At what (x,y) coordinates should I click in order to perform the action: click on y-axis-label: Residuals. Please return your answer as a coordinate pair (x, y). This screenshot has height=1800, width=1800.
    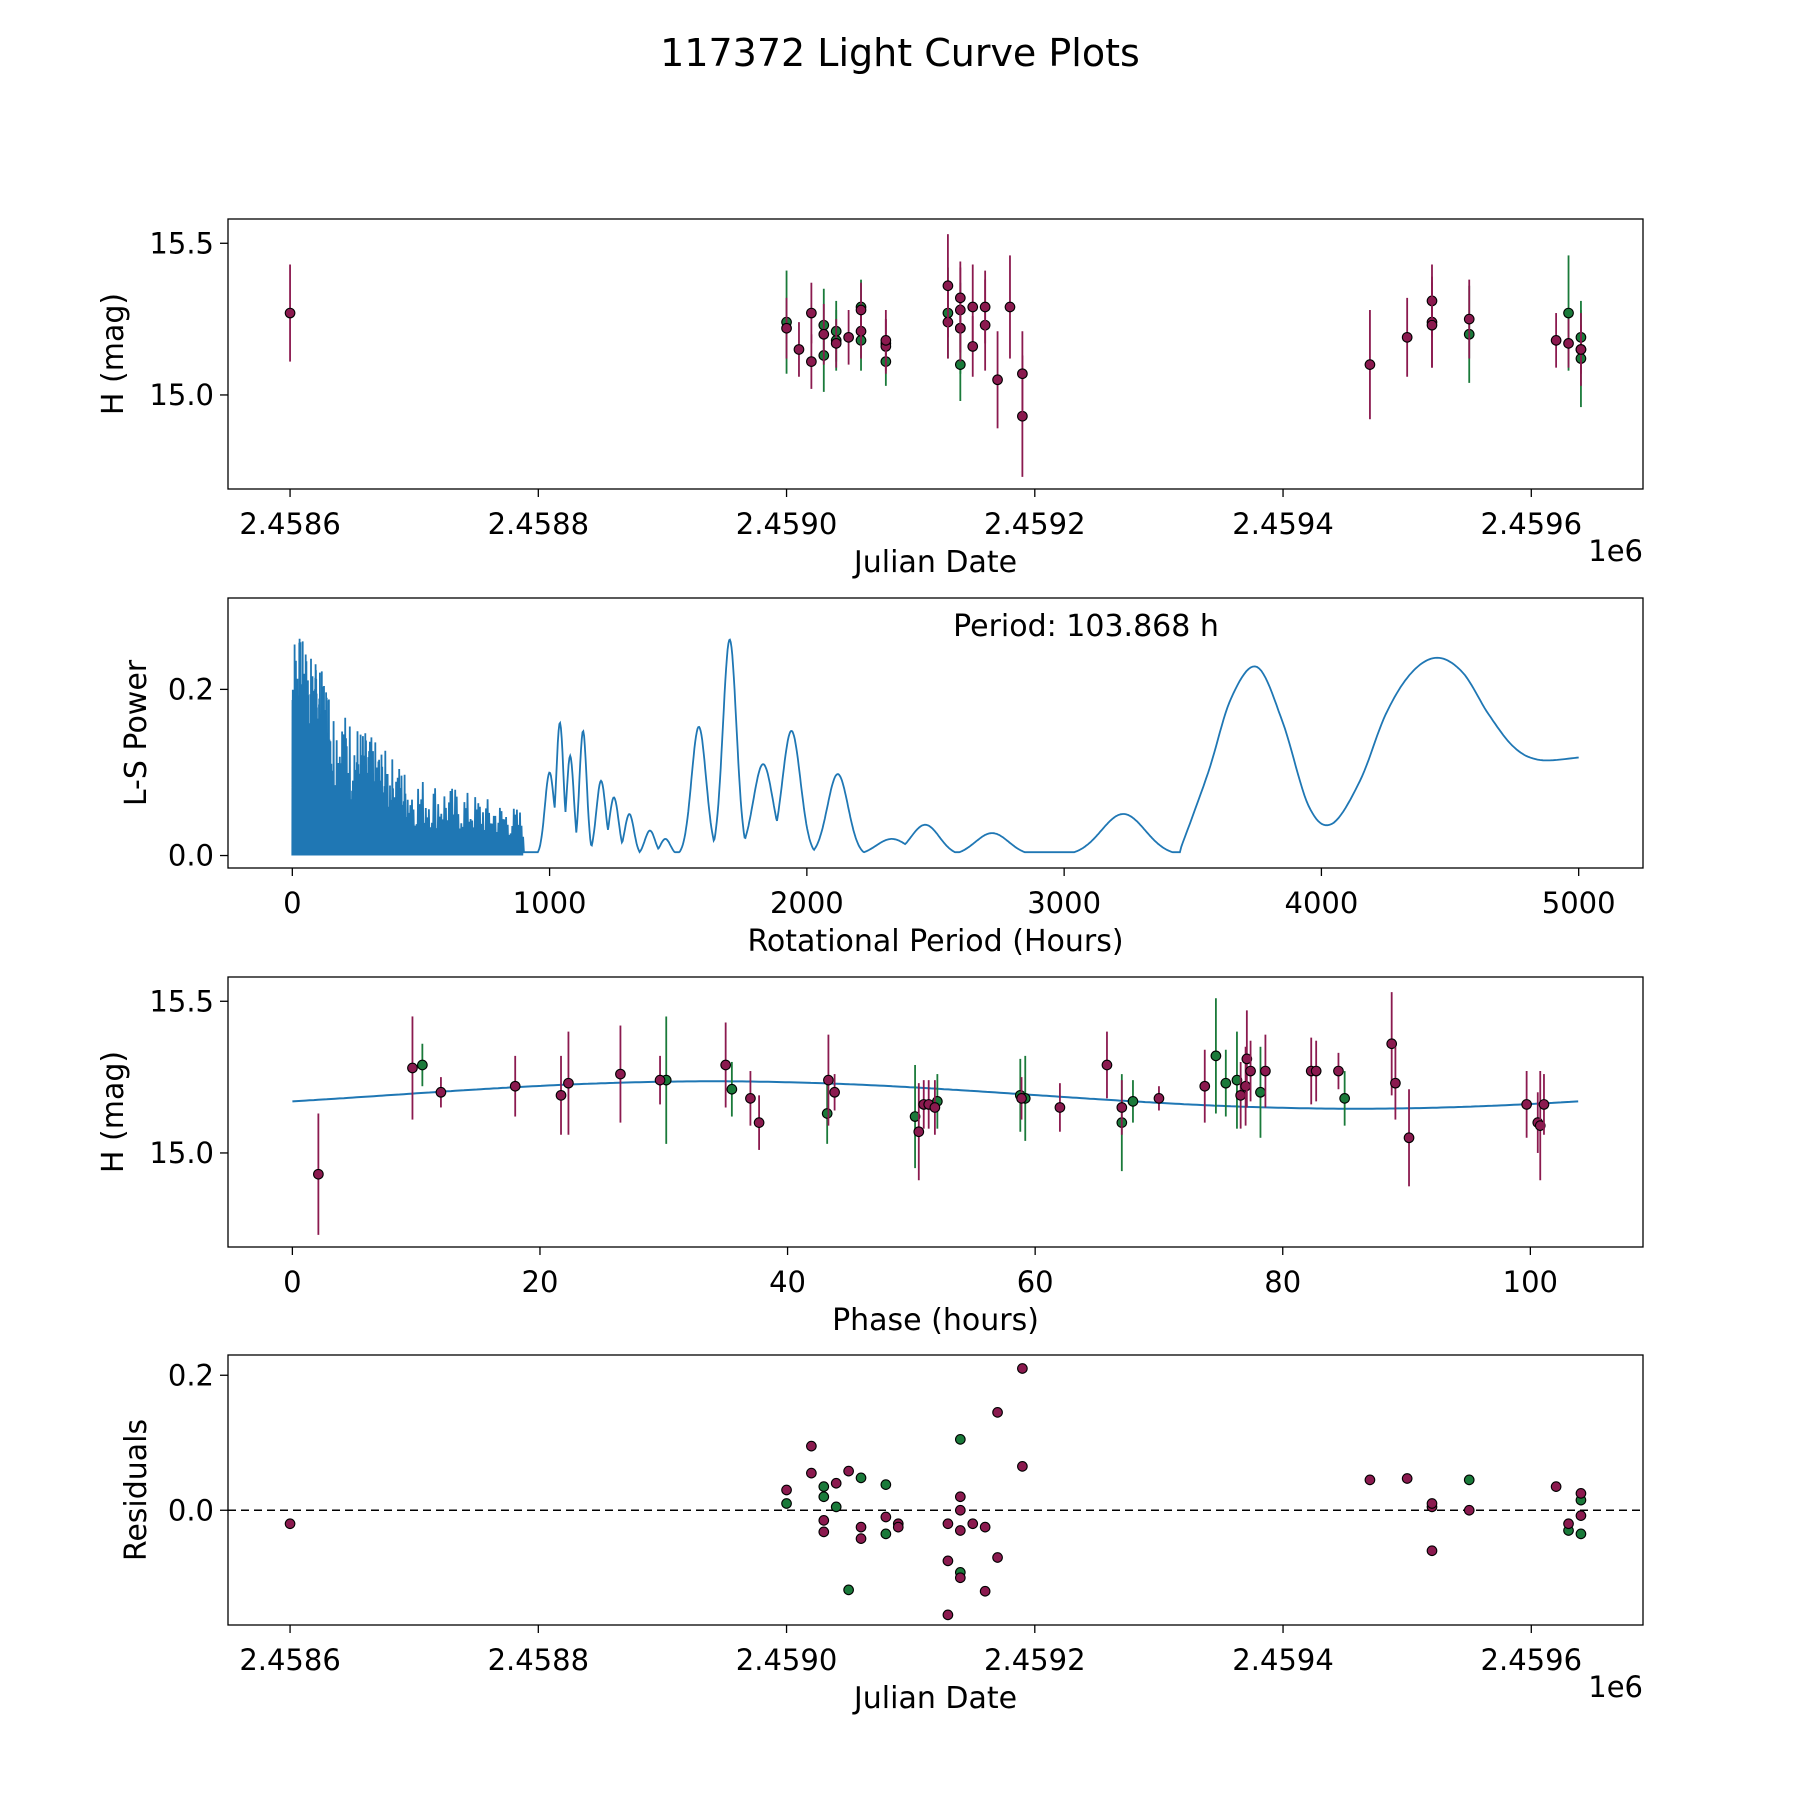
    Looking at the image, I should click on (136, 1490).